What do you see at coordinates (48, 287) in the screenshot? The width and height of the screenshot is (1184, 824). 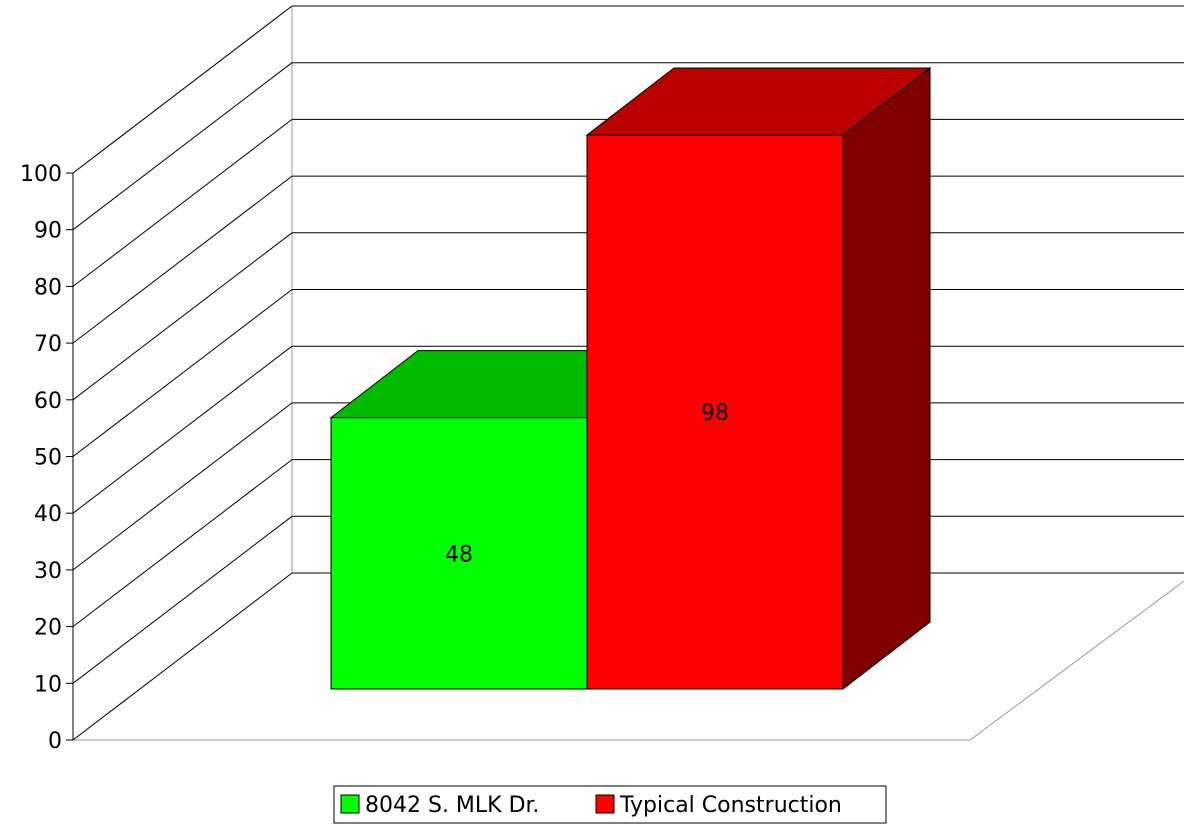 I see `y-tick-label: 80` at bounding box center [48, 287].